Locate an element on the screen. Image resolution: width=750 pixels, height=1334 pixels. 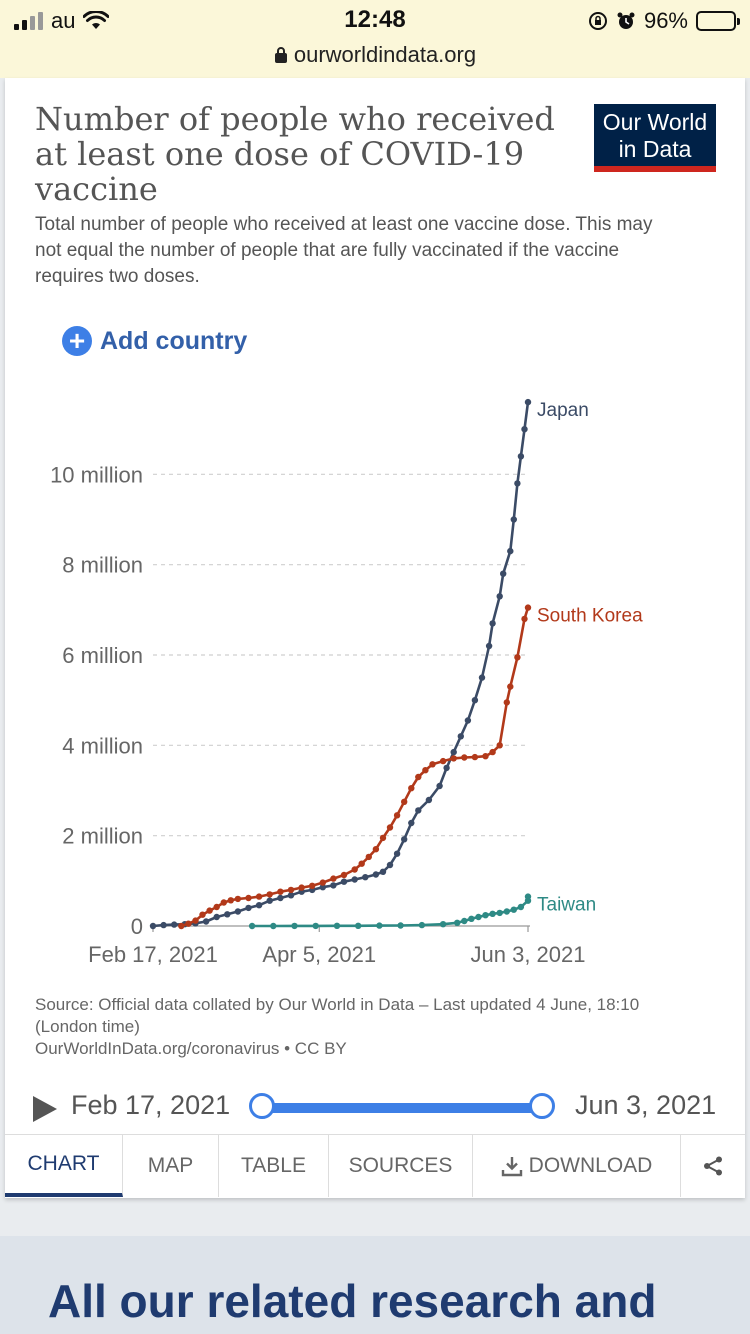
add-country-label: Add country is located at coordinates (174, 340).